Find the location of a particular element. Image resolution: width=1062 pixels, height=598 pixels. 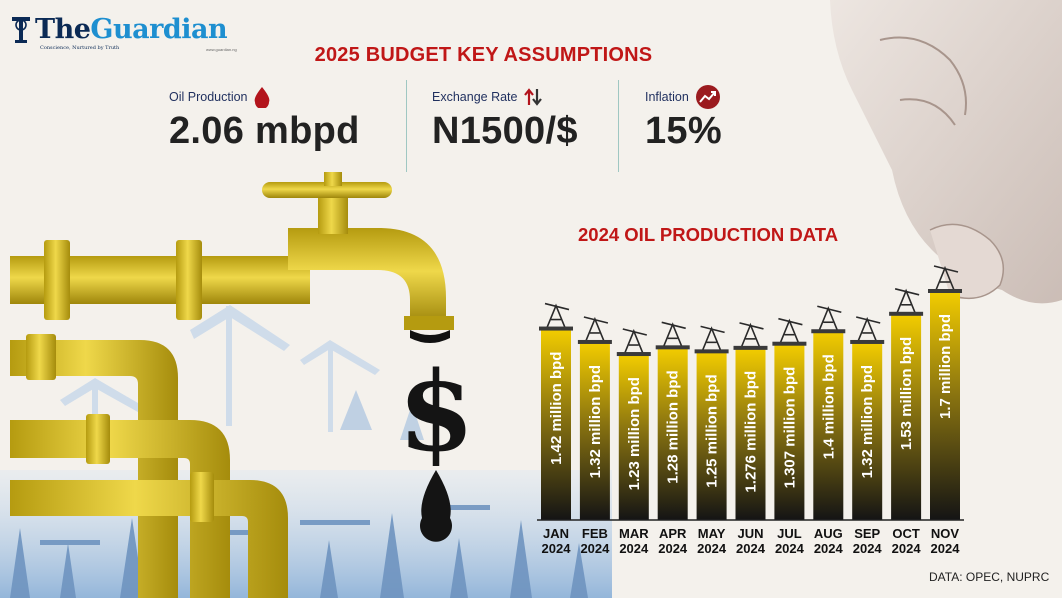

bar-value-label: 1.276 million bpd is located at coordinates (751, 432).